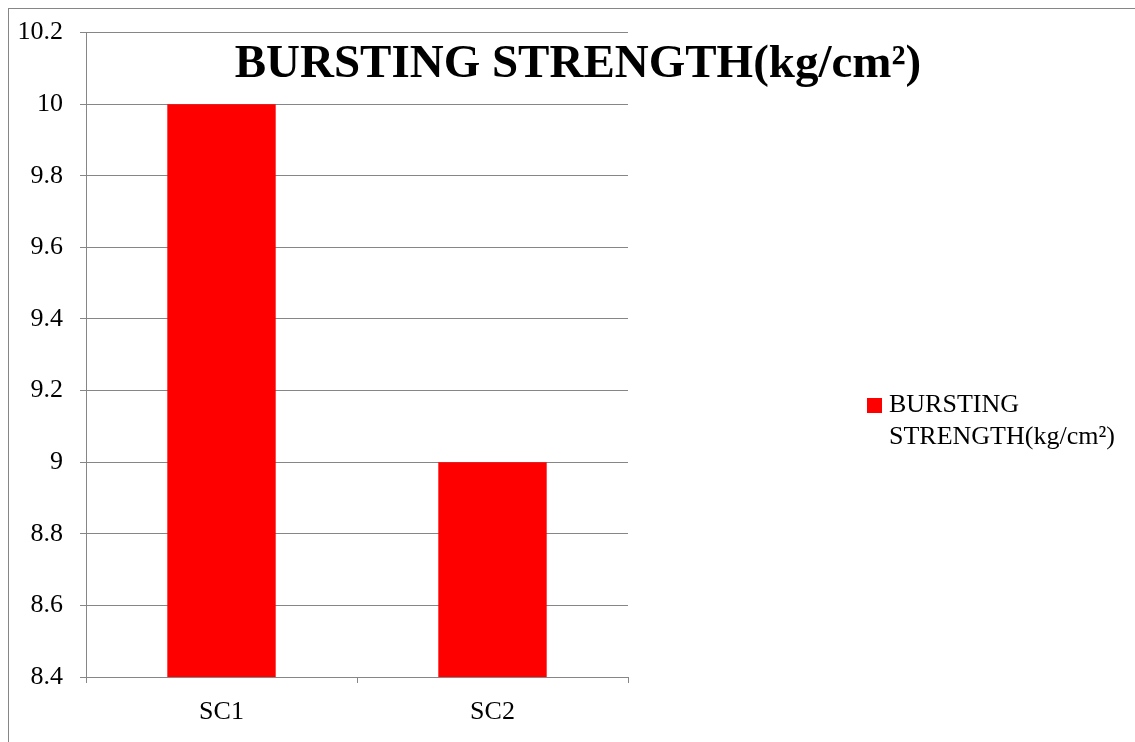 The width and height of the screenshot is (1135, 742). Describe the element at coordinates (46, 174) in the screenshot. I see `y-tick-label: 9.8` at that location.